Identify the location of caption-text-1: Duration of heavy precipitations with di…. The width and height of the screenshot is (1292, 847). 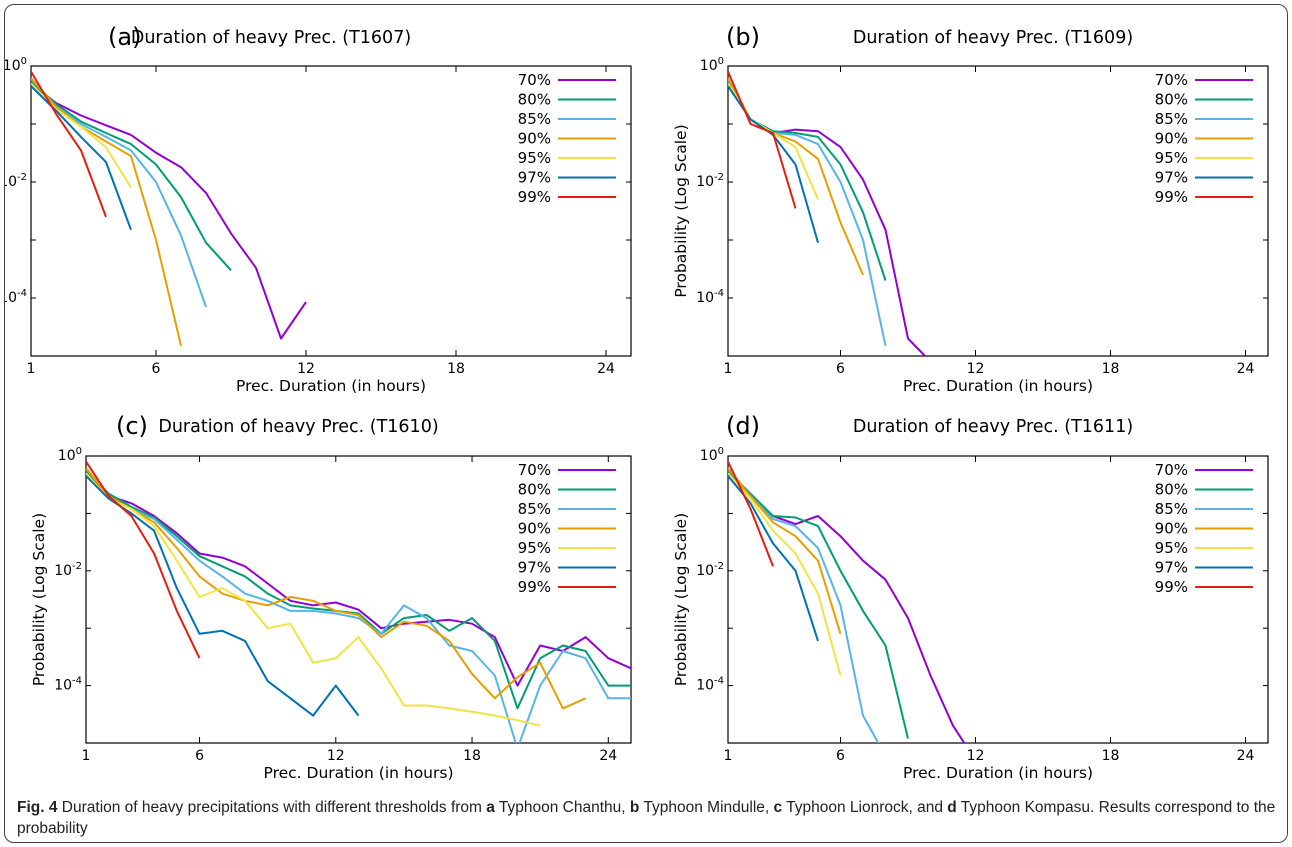
(272, 807).